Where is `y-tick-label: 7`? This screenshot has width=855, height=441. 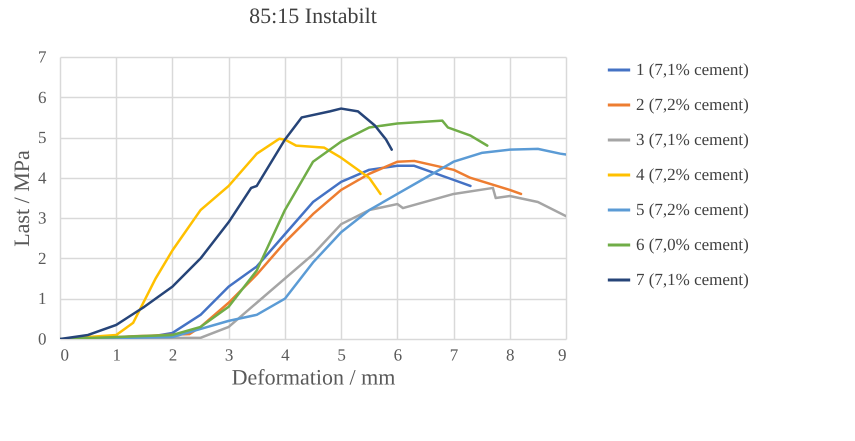 y-tick-label: 7 is located at coordinates (42, 57).